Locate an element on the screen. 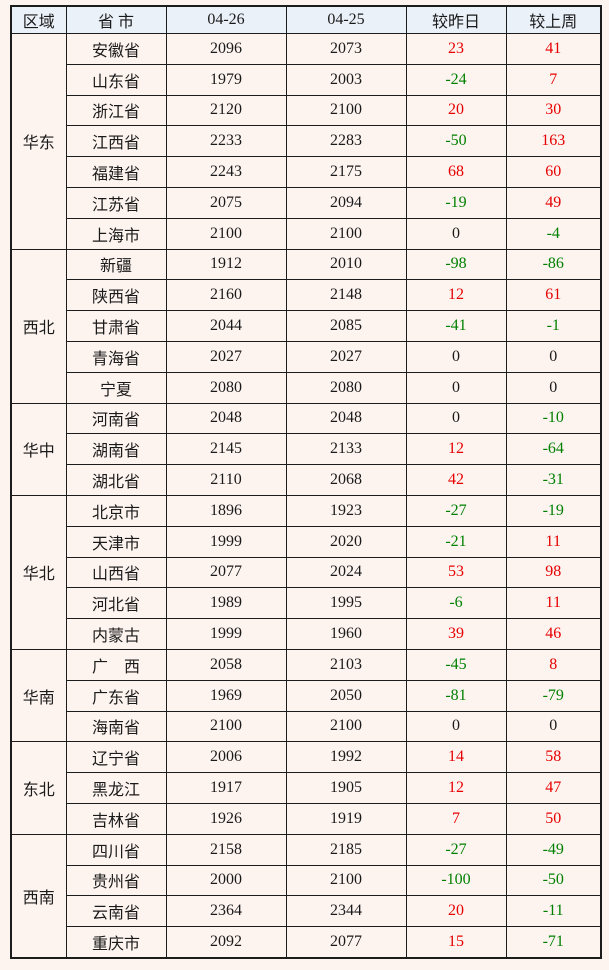  price-0425-cell: 2068 is located at coordinates (346, 480).